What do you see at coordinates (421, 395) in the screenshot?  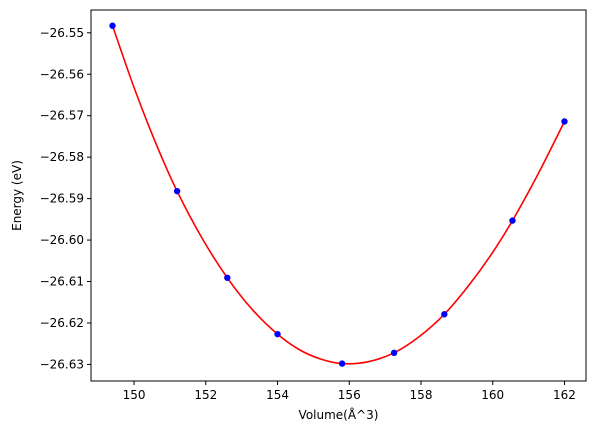 I see `x-tick-label: 158` at bounding box center [421, 395].